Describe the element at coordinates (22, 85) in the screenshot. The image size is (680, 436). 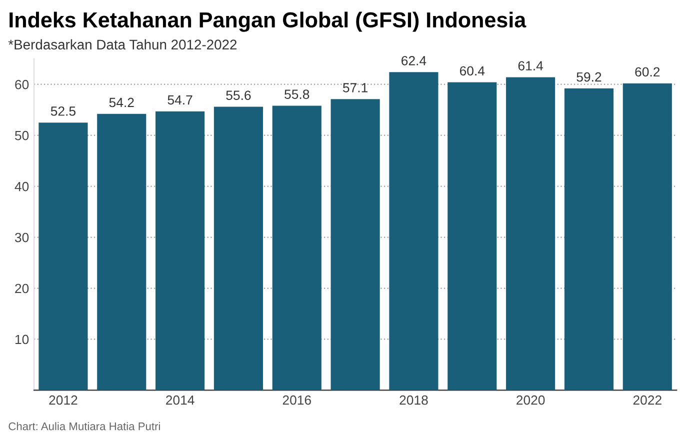
I see `y-tick-label: 60` at that location.